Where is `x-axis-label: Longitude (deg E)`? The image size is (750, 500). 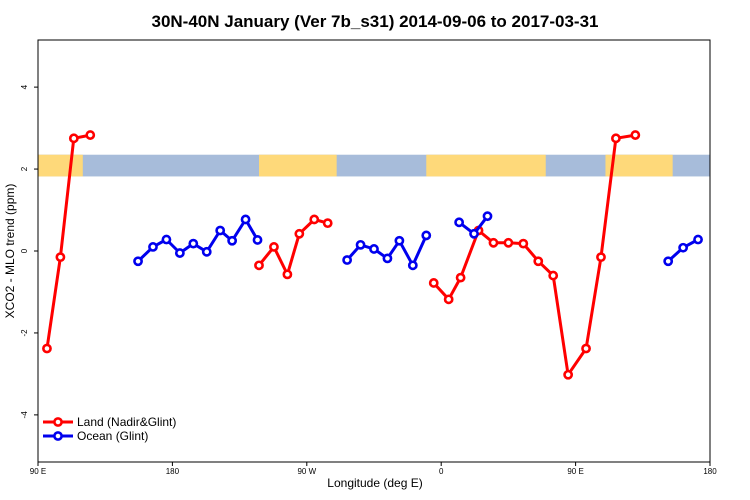
x-axis-label: Longitude (deg E) is located at coordinates (374, 483).